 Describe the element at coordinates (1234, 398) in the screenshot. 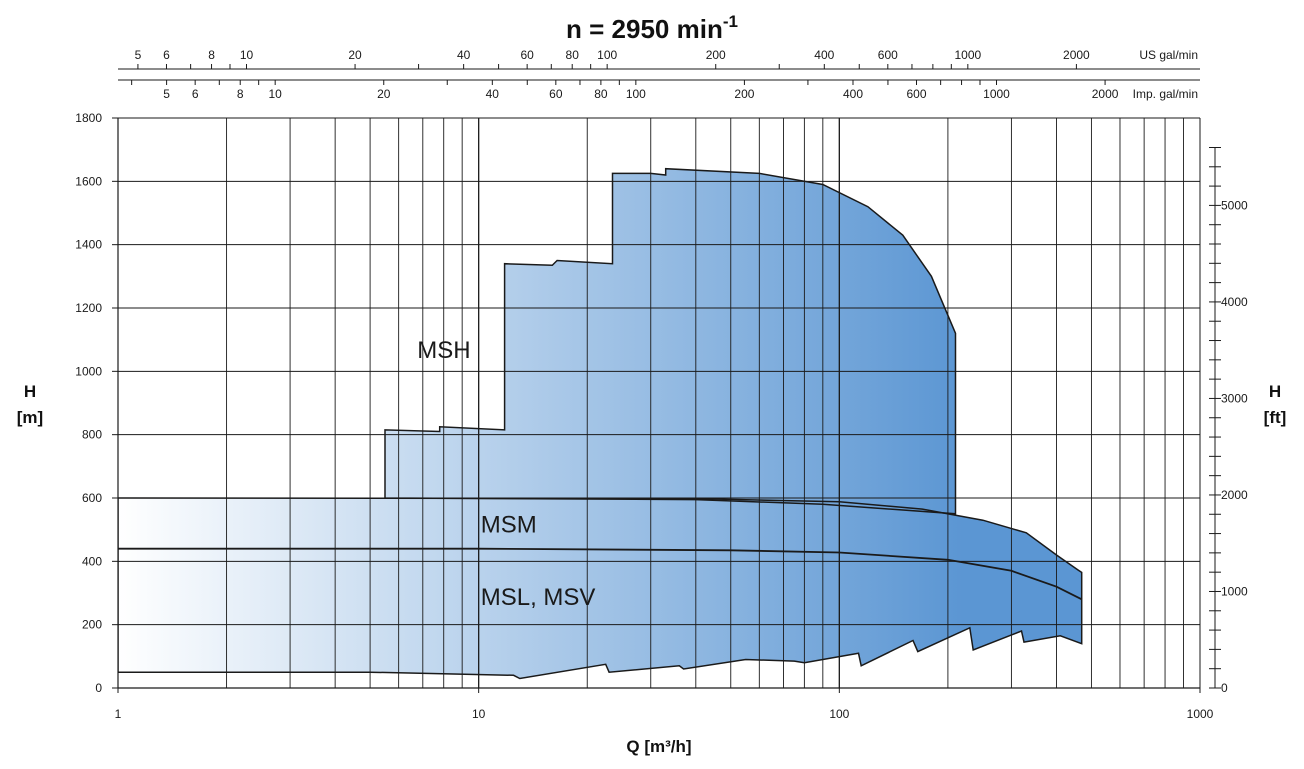

I see `ft-tick-label: 3000` at that location.